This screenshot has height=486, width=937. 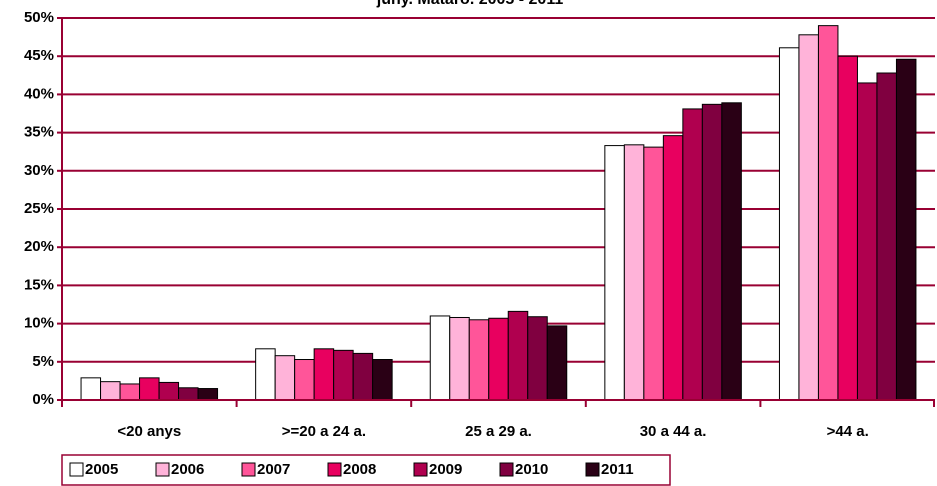 What do you see at coordinates (39, 246) in the screenshot?
I see `y-tick-label: 20%` at bounding box center [39, 246].